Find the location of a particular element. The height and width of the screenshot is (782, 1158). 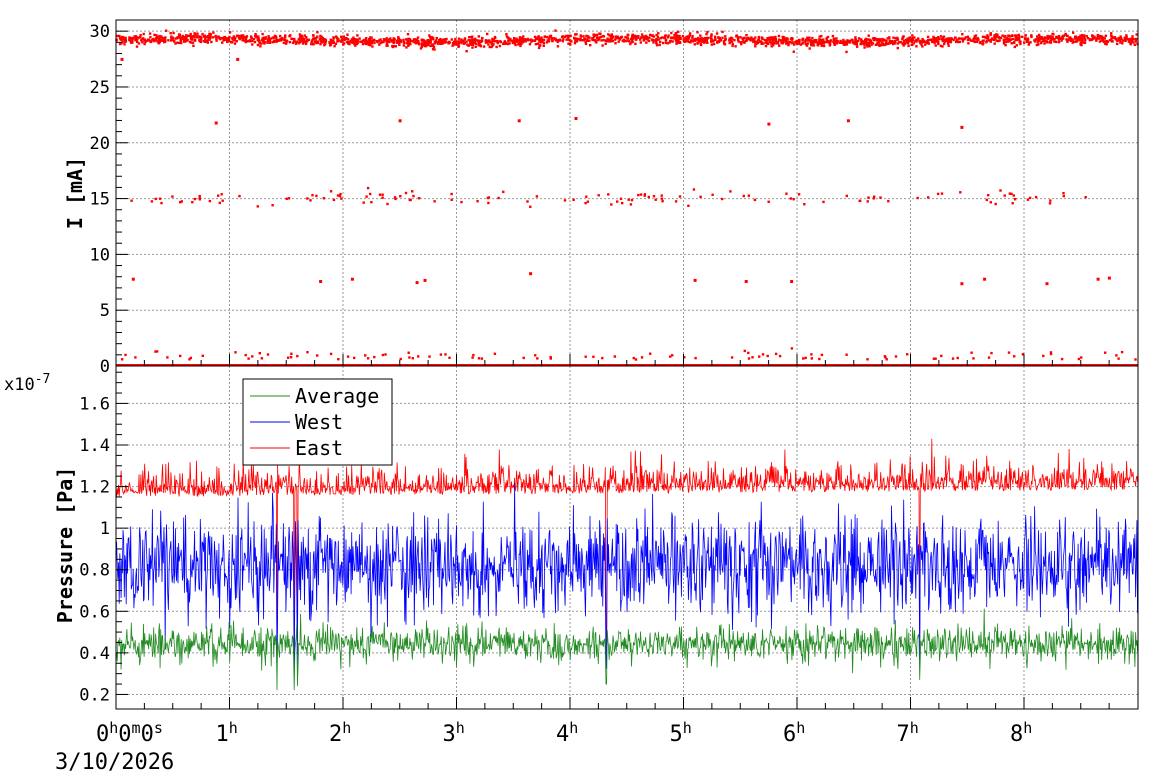

time-tick-label: 7h is located at coordinates (908, 733).